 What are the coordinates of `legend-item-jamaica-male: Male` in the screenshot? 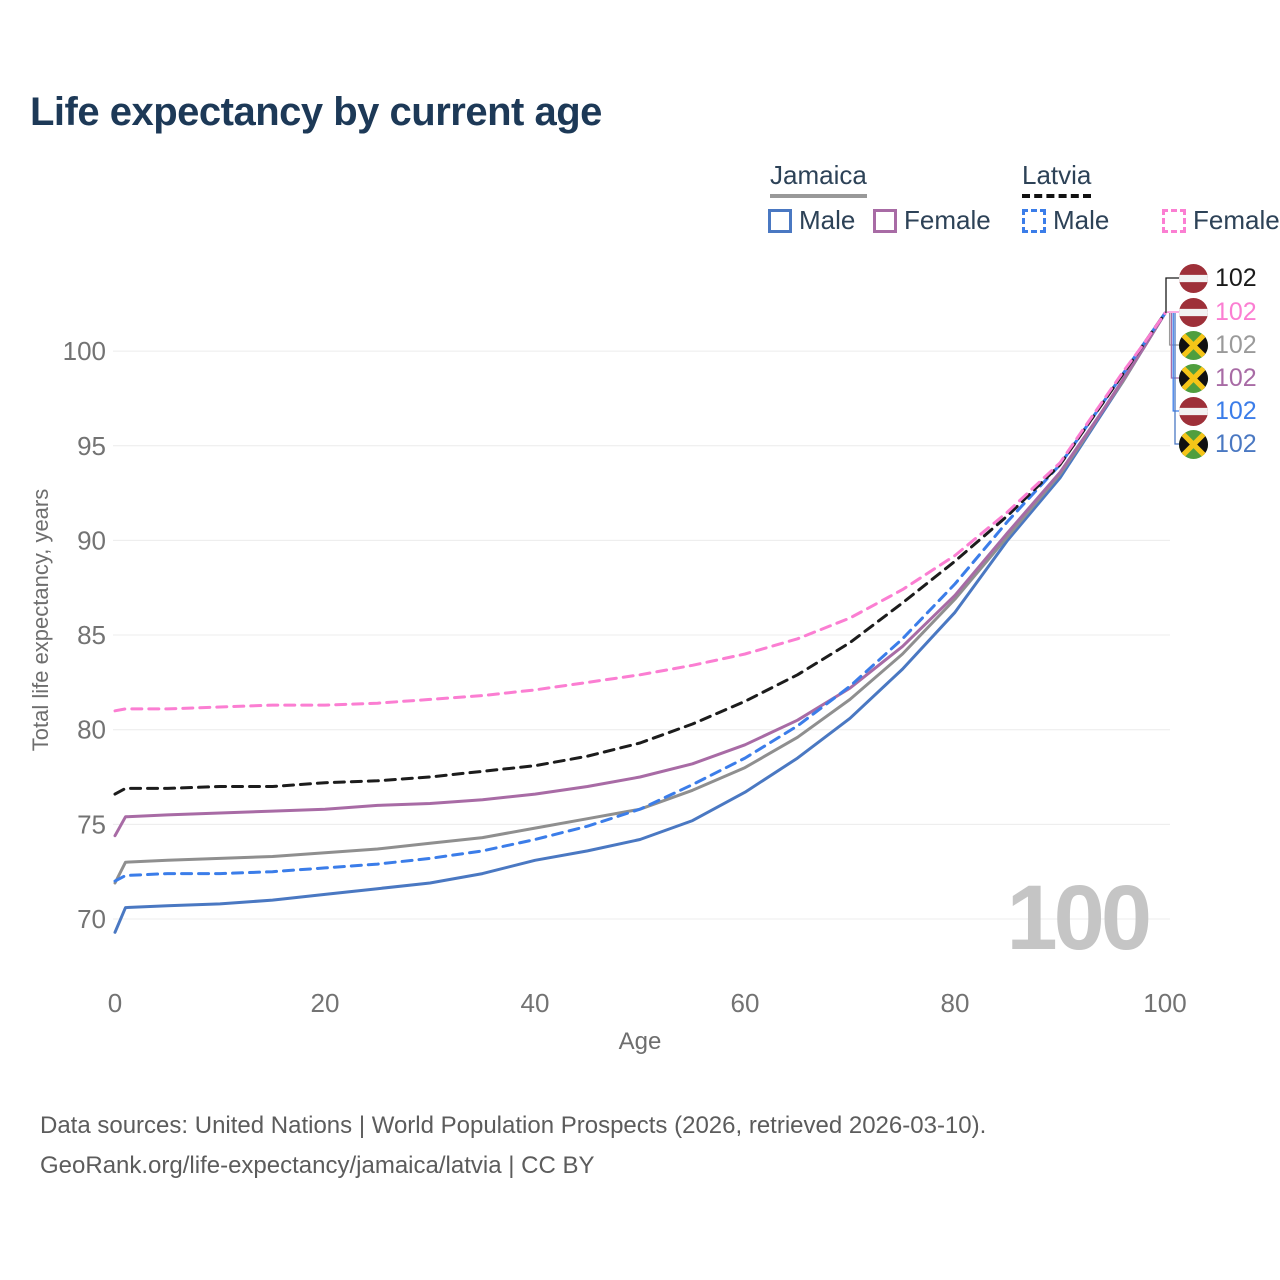 It's located at (811, 220).